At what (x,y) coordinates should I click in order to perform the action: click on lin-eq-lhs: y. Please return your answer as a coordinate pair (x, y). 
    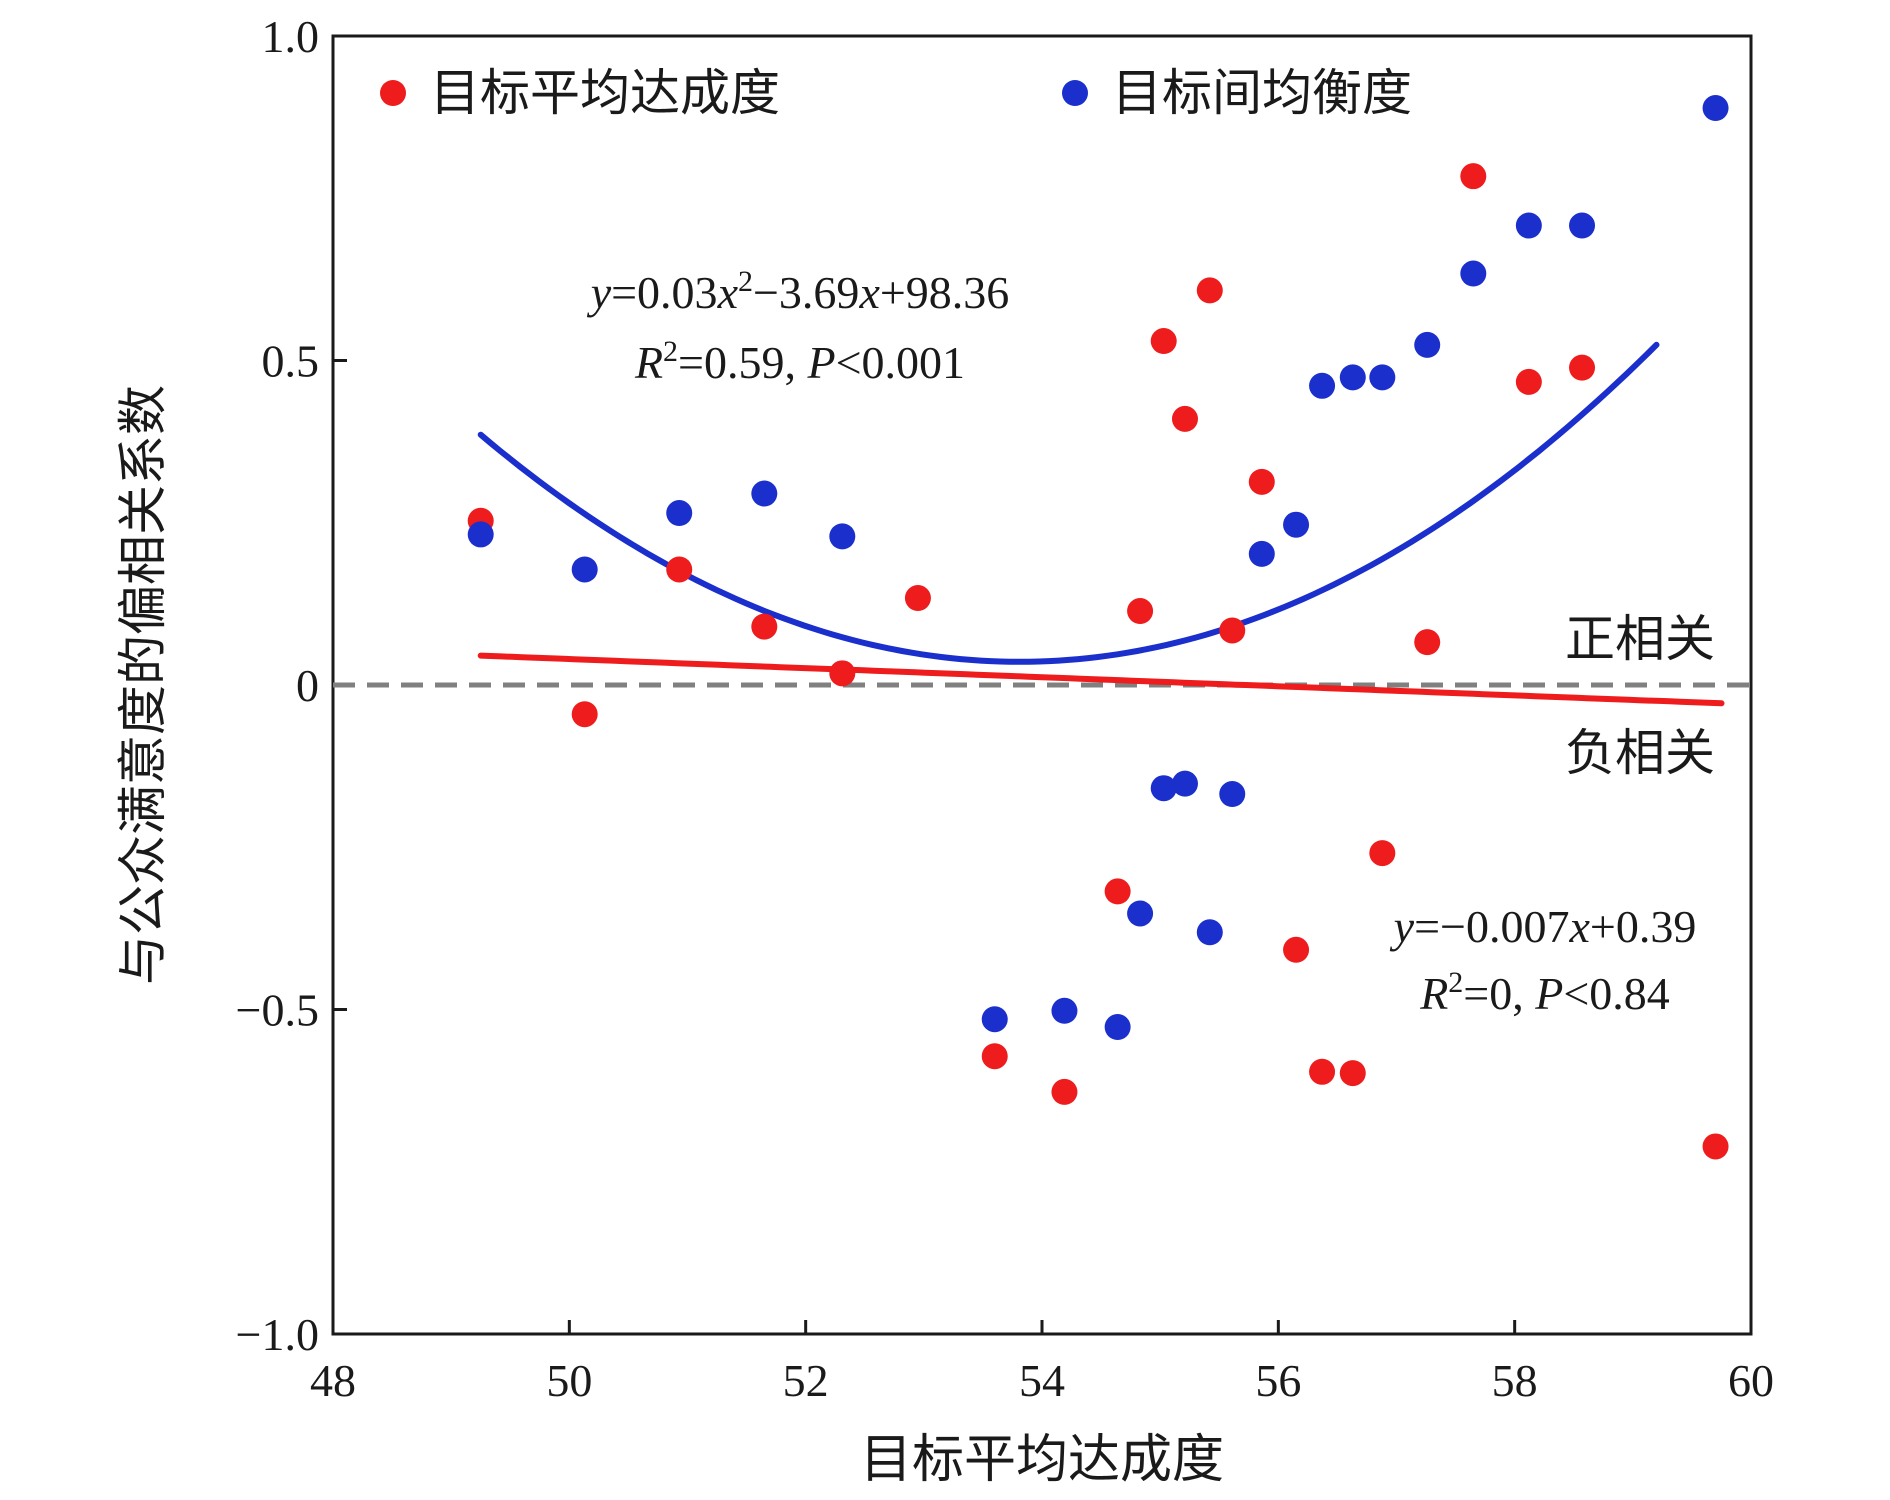
    Looking at the image, I should click on (1402, 926).